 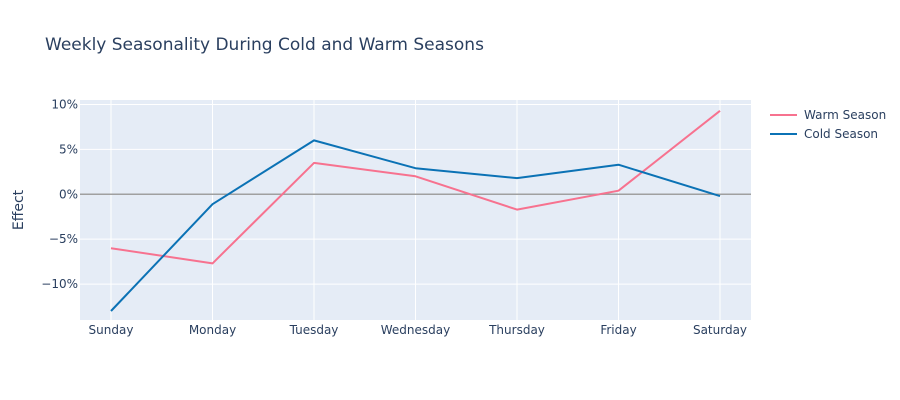 What do you see at coordinates (618, 330) in the screenshot?
I see `x-tick-label: Friday` at bounding box center [618, 330].